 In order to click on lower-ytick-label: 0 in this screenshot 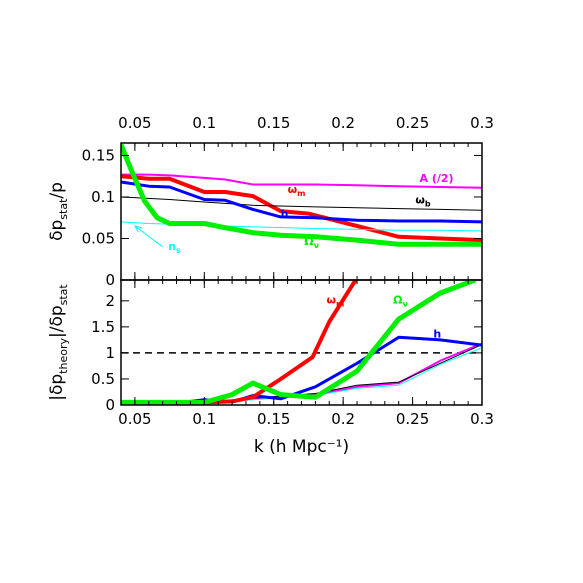, I will do `click(110, 405)`.